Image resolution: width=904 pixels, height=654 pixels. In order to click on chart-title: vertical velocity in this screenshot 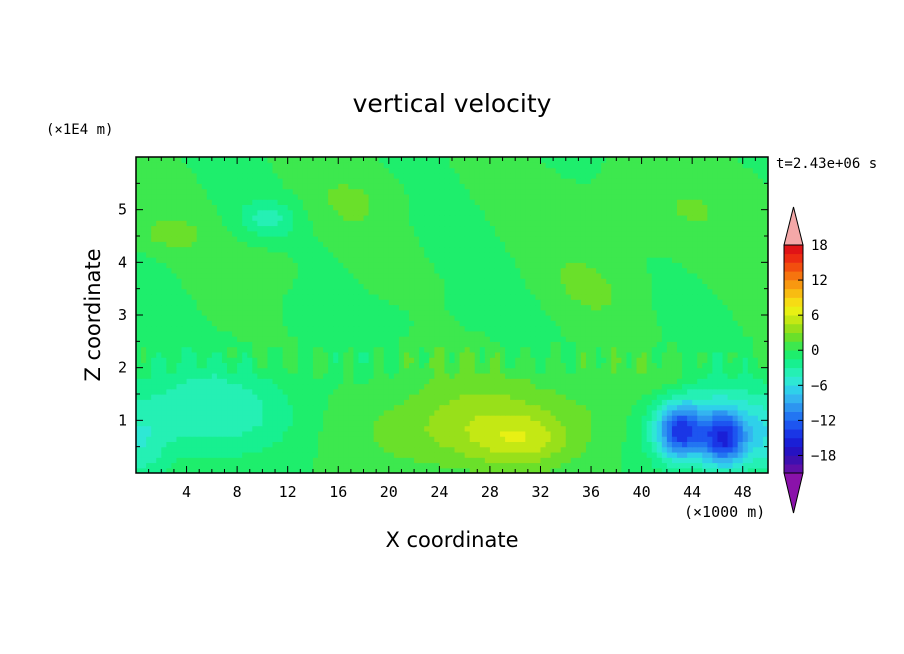, I will do `click(452, 103)`.